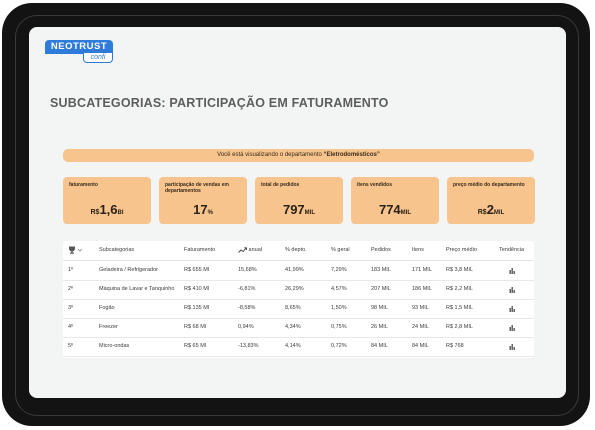 Image resolution: width=595 pixels, height=430 pixels. What do you see at coordinates (418, 250) in the screenshot?
I see `col-itens: Itens` at bounding box center [418, 250].